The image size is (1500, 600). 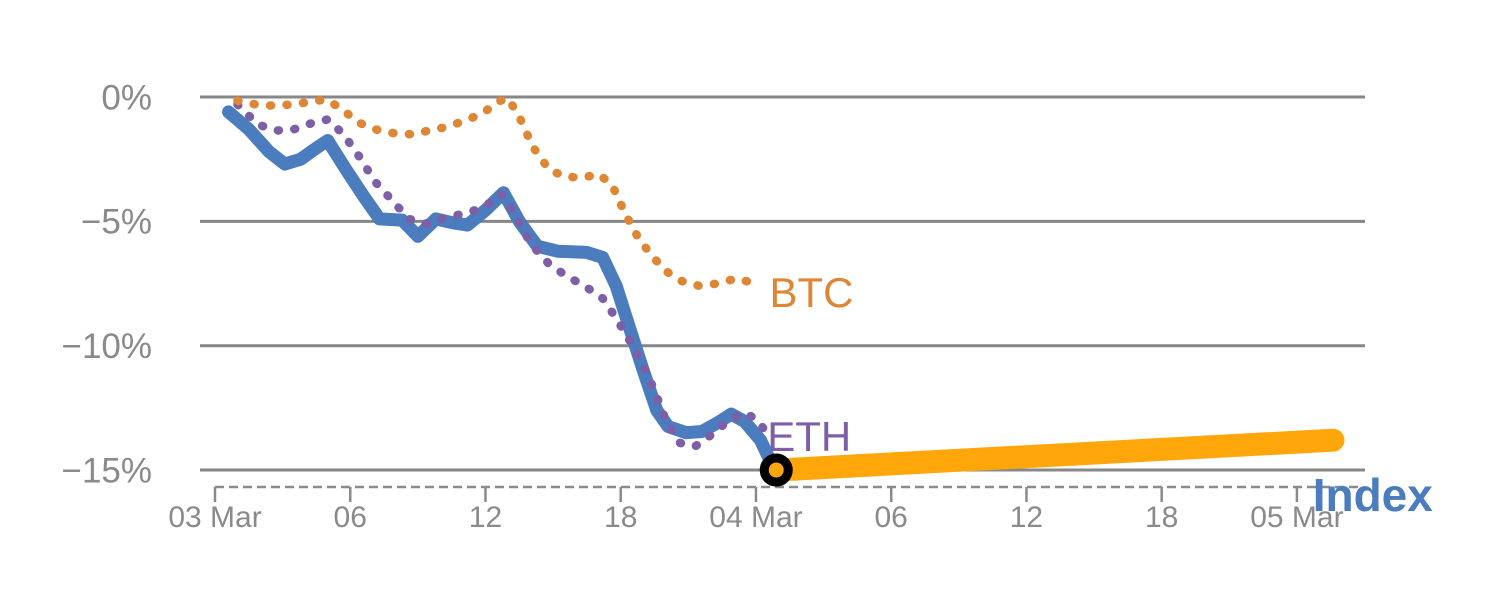 What do you see at coordinates (116, 222) in the screenshot?
I see `y-axis-tick-label: −5%` at bounding box center [116, 222].